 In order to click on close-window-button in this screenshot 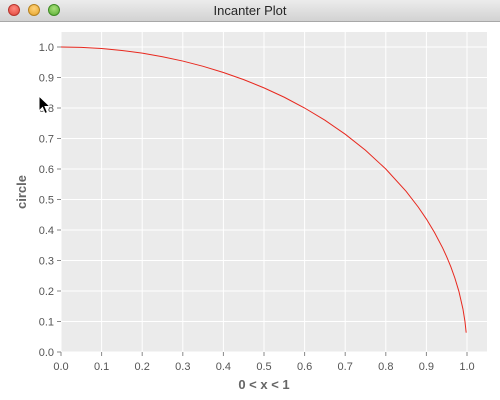, I will do `click(14, 10)`.